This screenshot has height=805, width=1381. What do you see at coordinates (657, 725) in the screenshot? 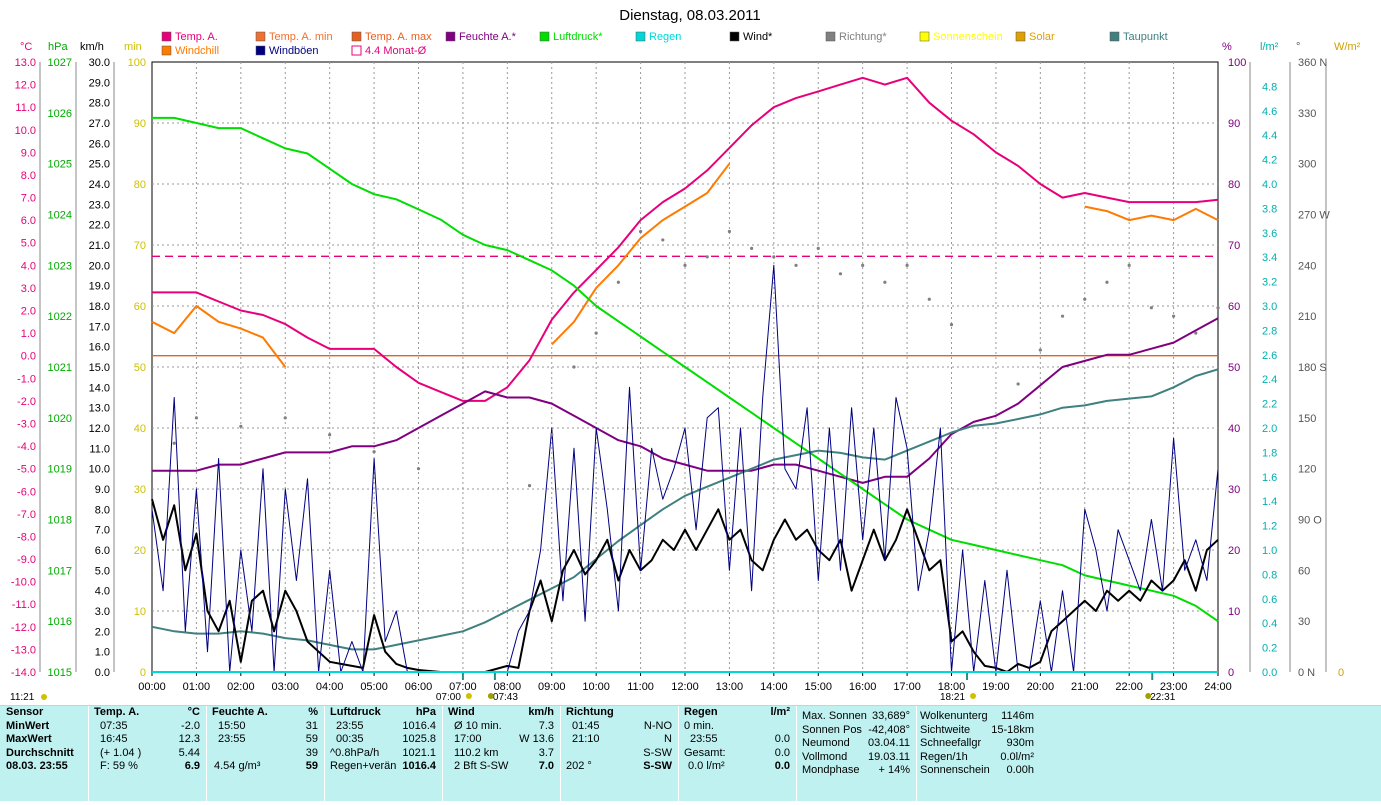
I see `richtung-value: N-NO` at bounding box center [657, 725].